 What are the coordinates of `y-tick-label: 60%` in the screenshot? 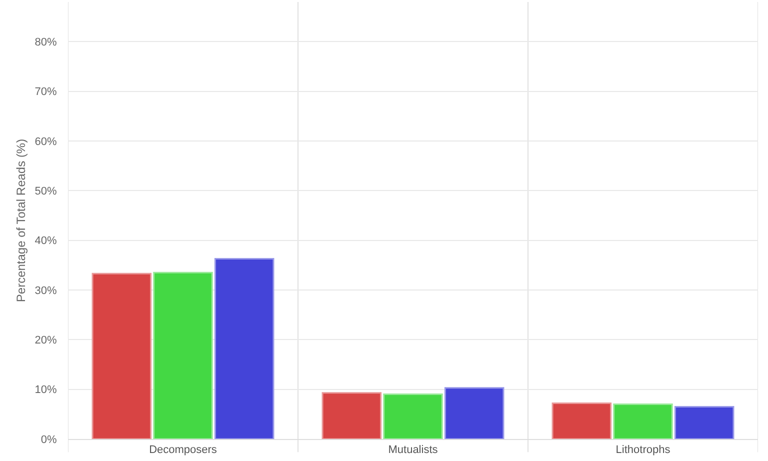 It's located at (46, 142).